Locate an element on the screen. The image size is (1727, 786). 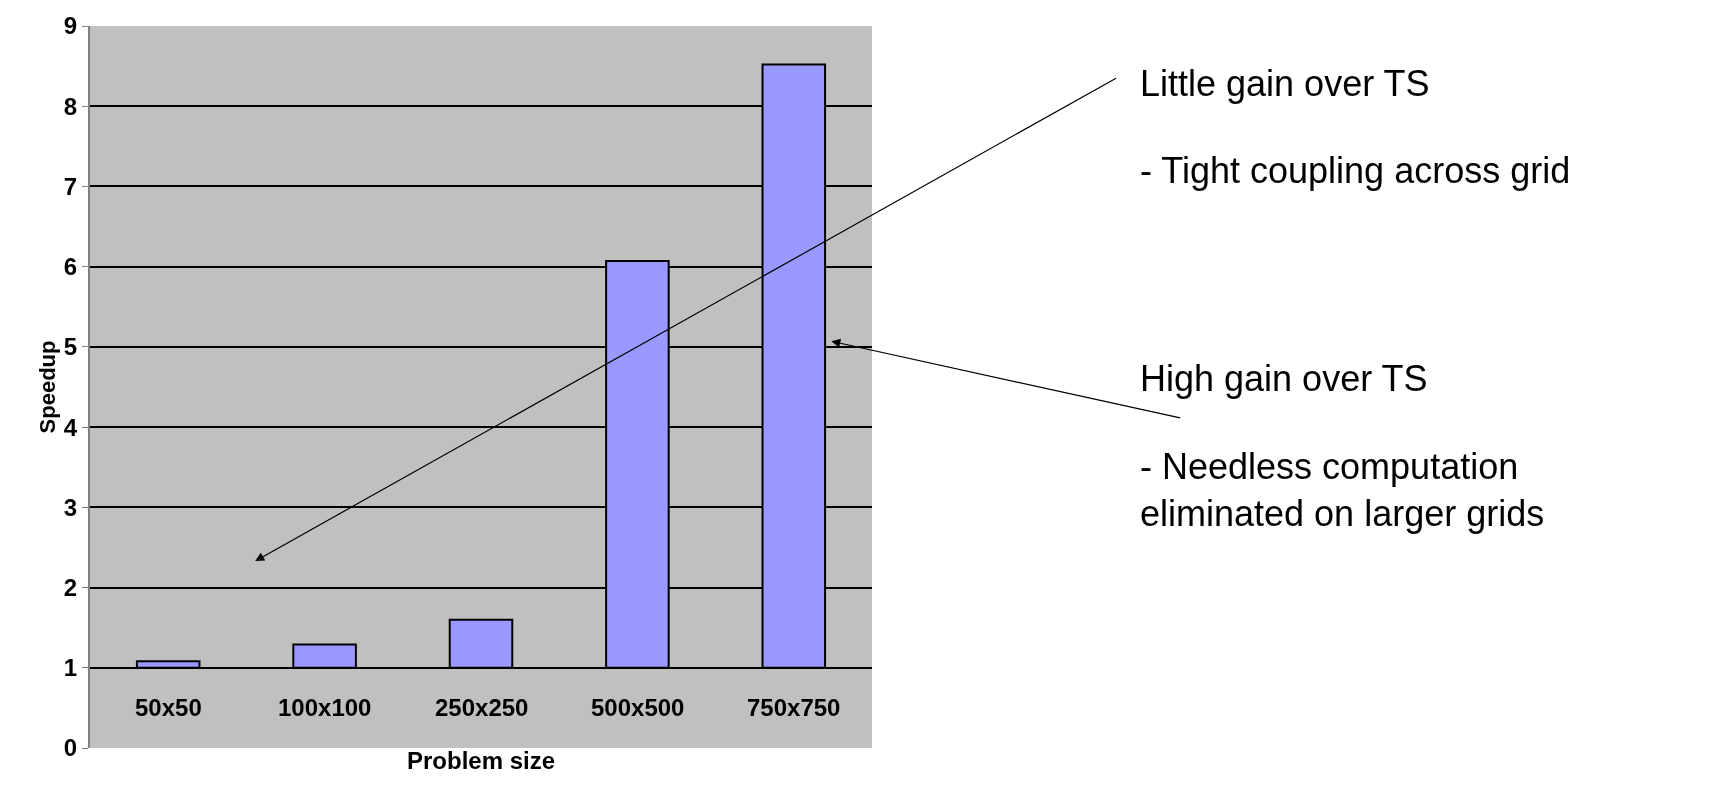
y-tick-label: 6 is located at coordinates (70, 267).